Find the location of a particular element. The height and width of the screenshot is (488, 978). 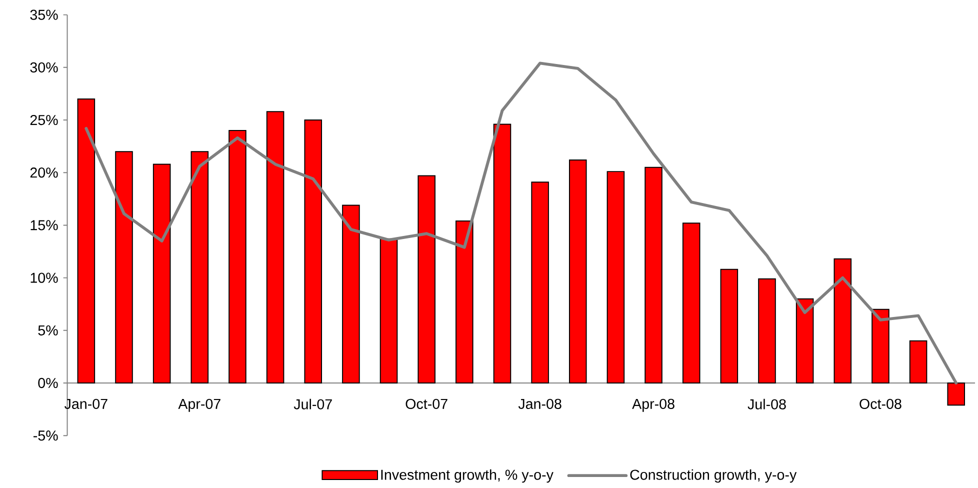

x-tick-label: Jul-08 is located at coordinates (767, 404).